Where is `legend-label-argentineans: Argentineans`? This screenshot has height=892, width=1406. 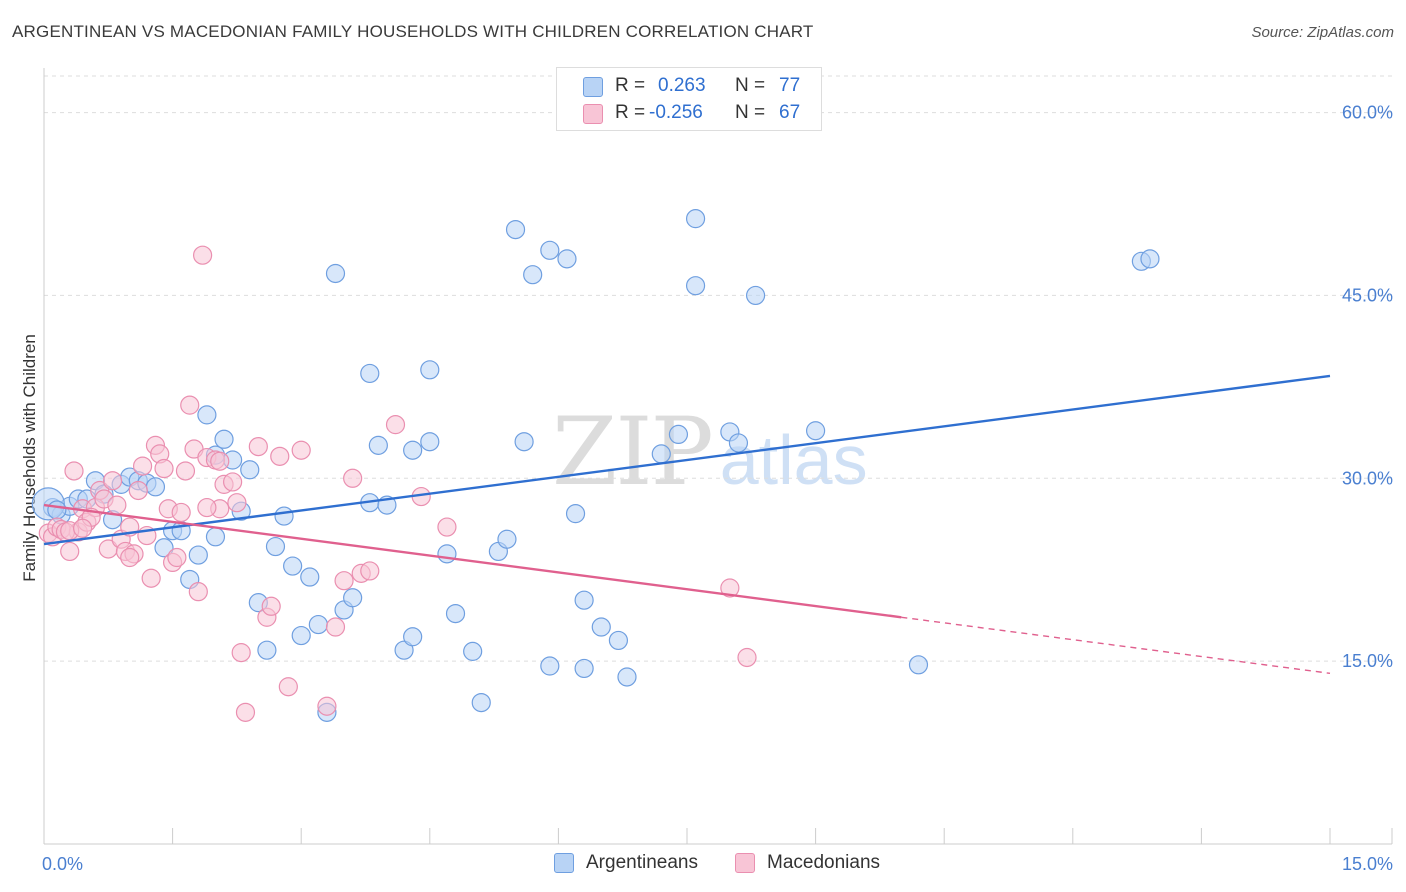
legend-label-argentineans: Argentineans is located at coordinates (642, 862).